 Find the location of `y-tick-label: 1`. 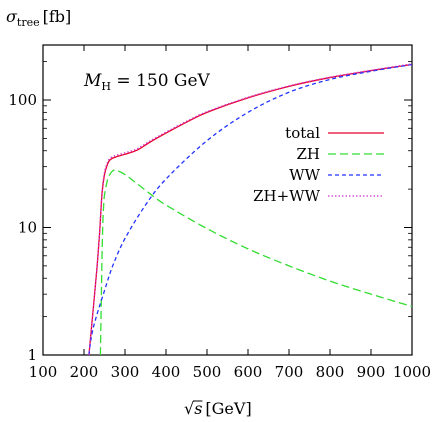

y-tick-label: 1 is located at coordinates (32, 355).